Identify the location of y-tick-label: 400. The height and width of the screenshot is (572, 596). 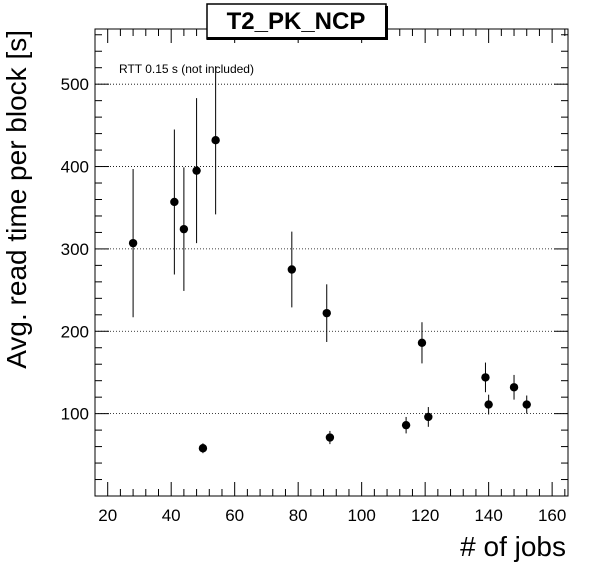
(75, 167).